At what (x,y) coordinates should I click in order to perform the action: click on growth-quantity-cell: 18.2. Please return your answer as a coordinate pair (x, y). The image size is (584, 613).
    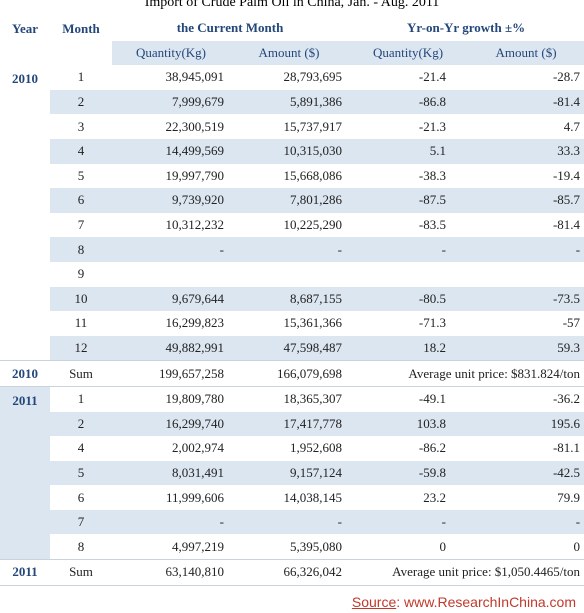
    Looking at the image, I should click on (408, 348).